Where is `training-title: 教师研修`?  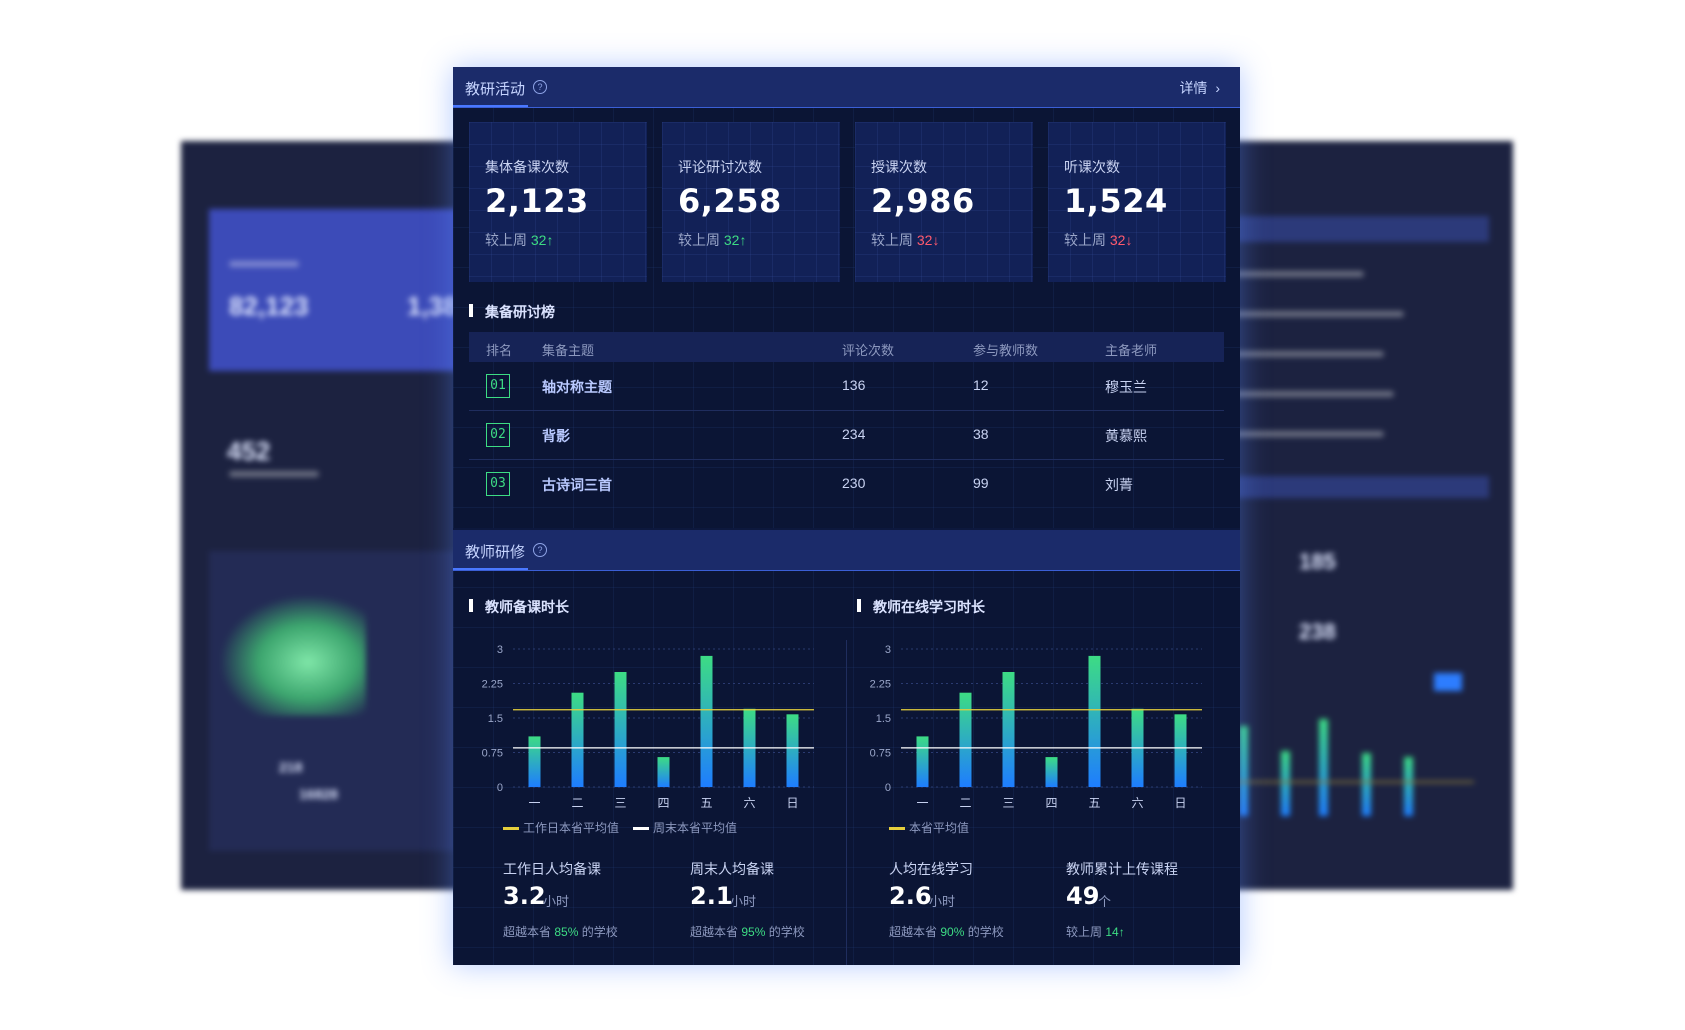 training-title: 教师研修 is located at coordinates (495, 552).